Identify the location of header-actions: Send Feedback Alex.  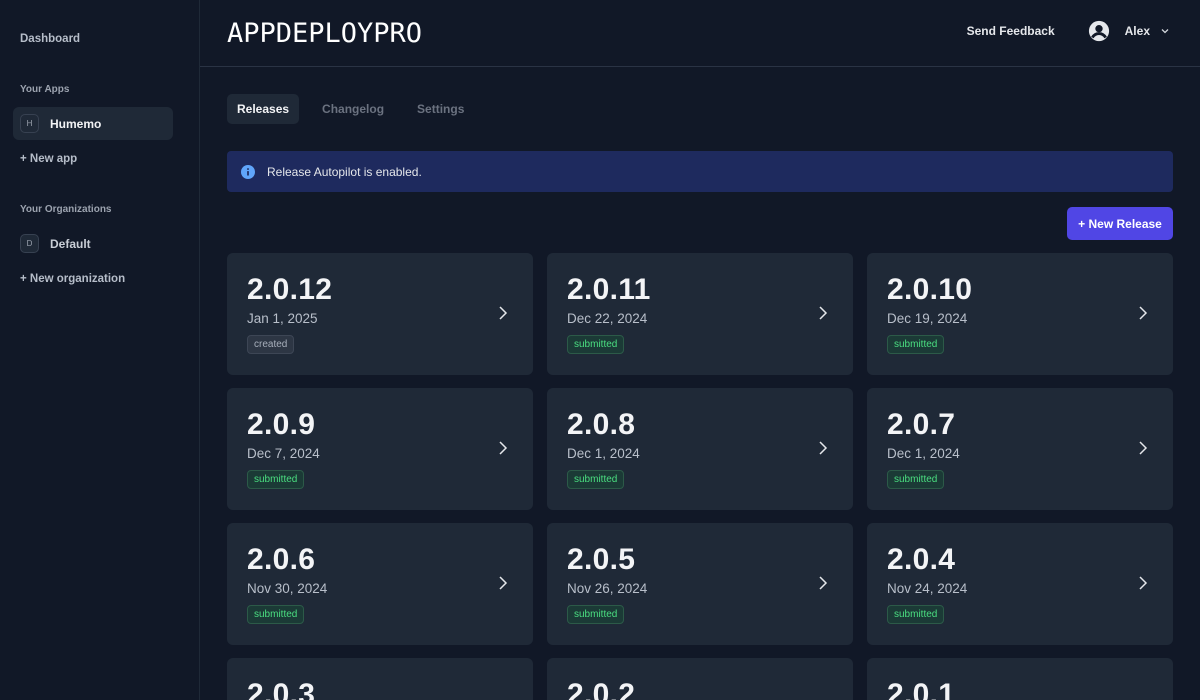
(1068, 31).